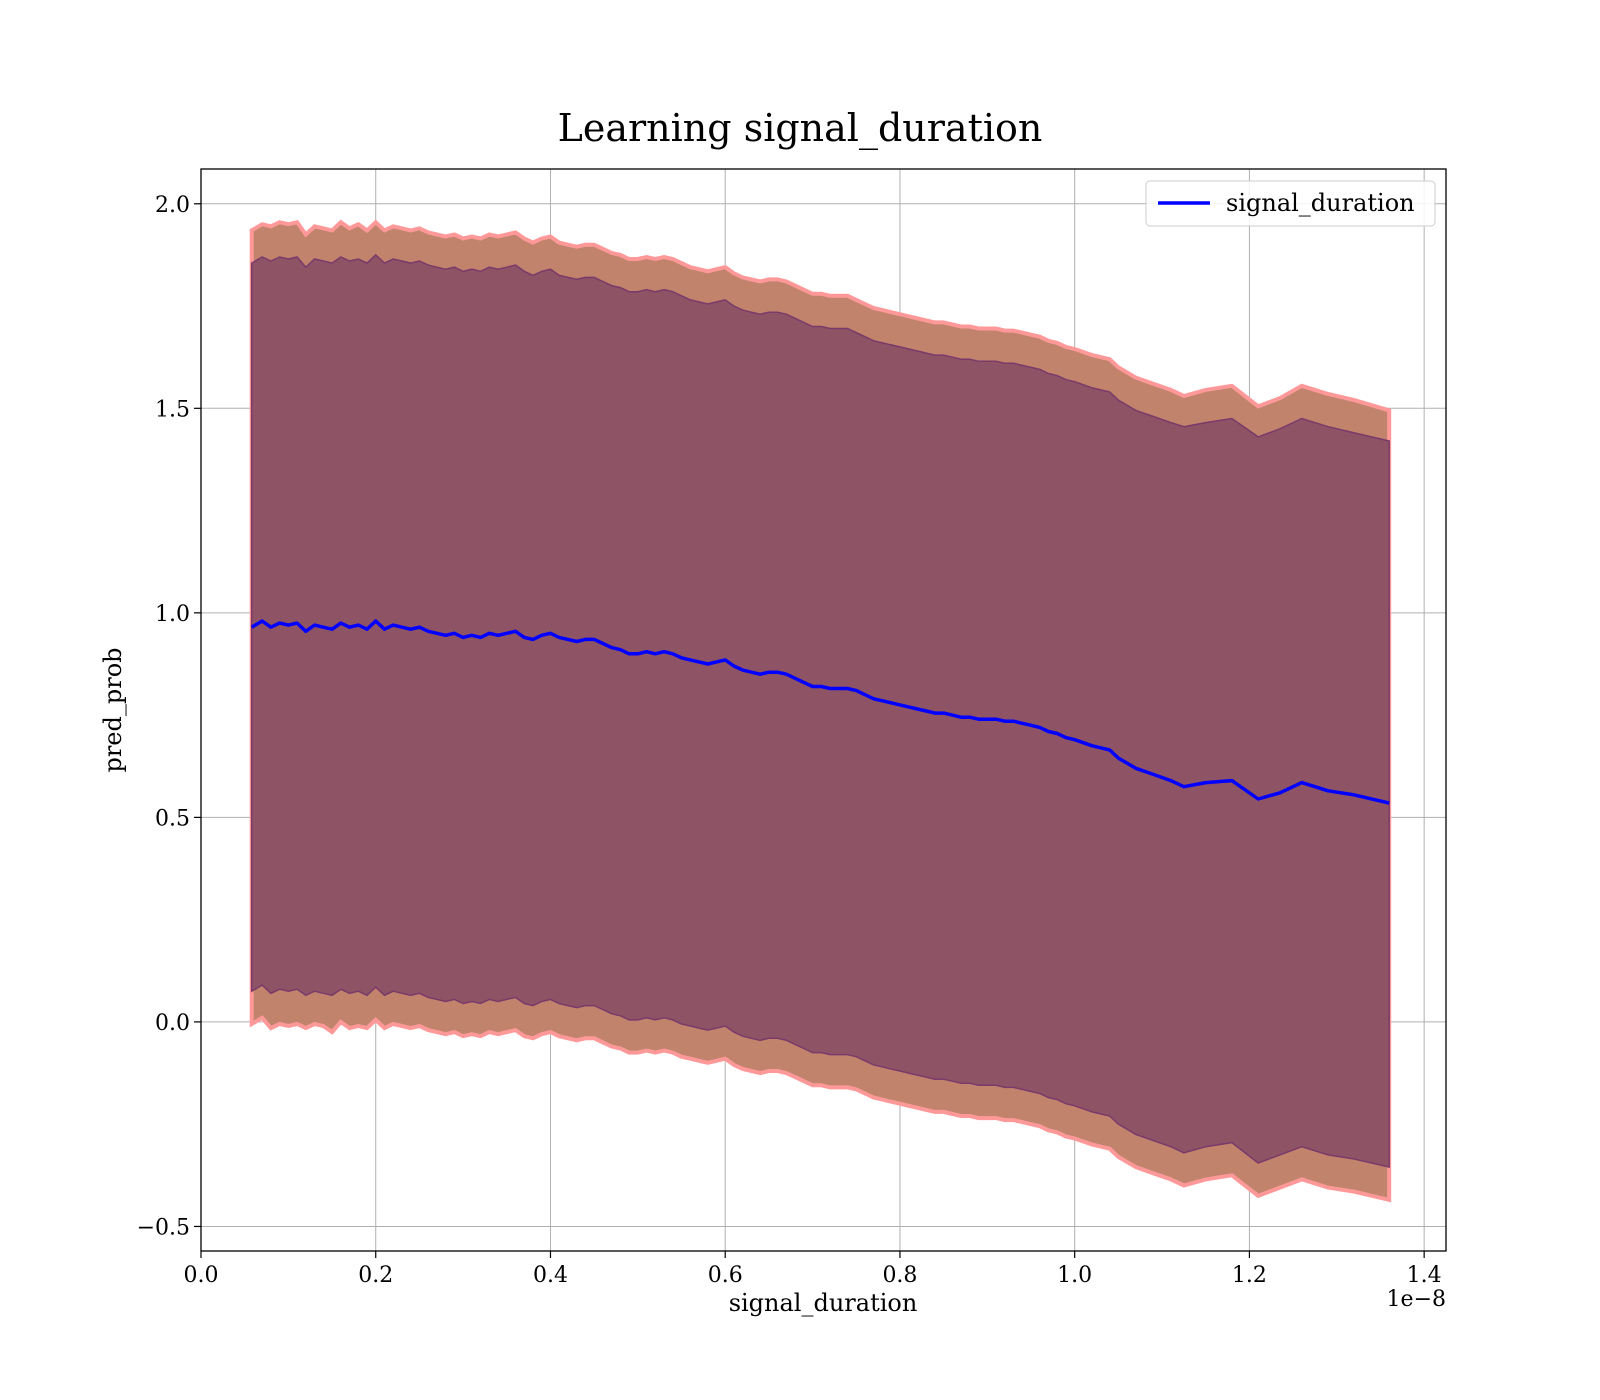  What do you see at coordinates (1249, 1275) in the screenshot?
I see `x-tick-label: 1.2` at bounding box center [1249, 1275].